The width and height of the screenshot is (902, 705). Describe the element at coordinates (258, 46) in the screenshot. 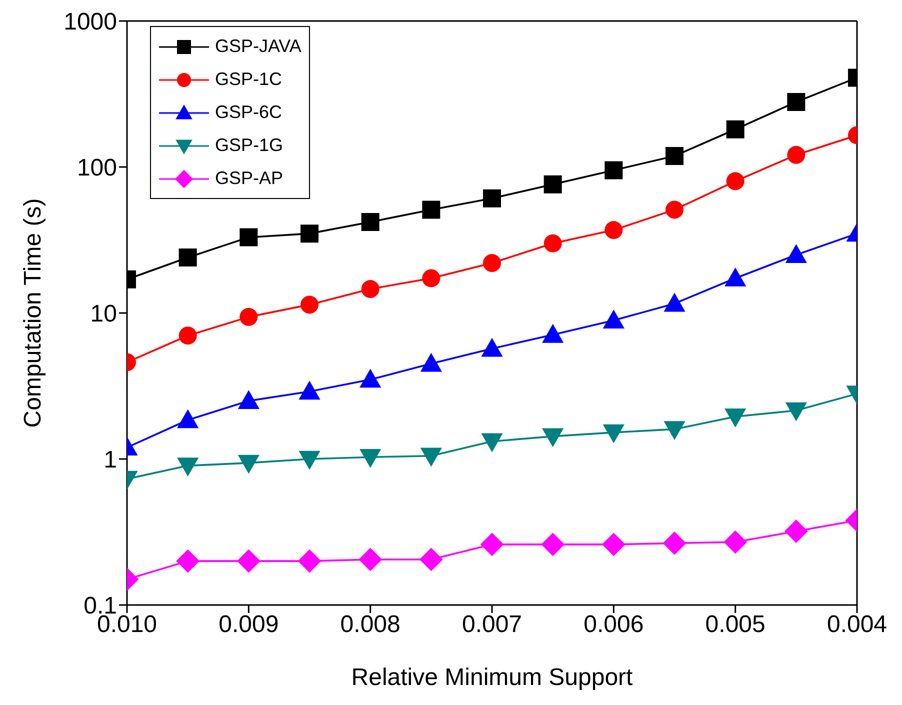

I see `legend-label: GSP-JAVA` at that location.